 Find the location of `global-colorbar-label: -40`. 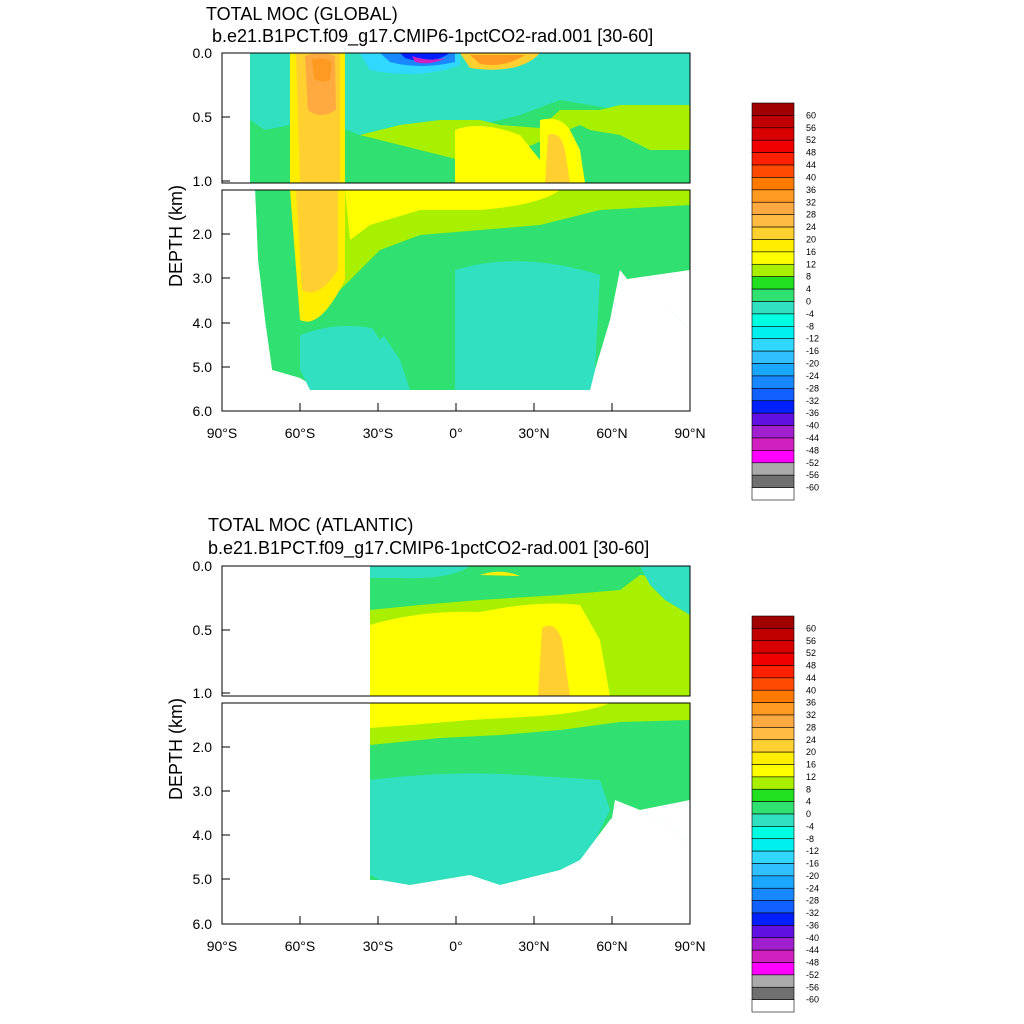

global-colorbar-label: -40 is located at coordinates (812, 426).